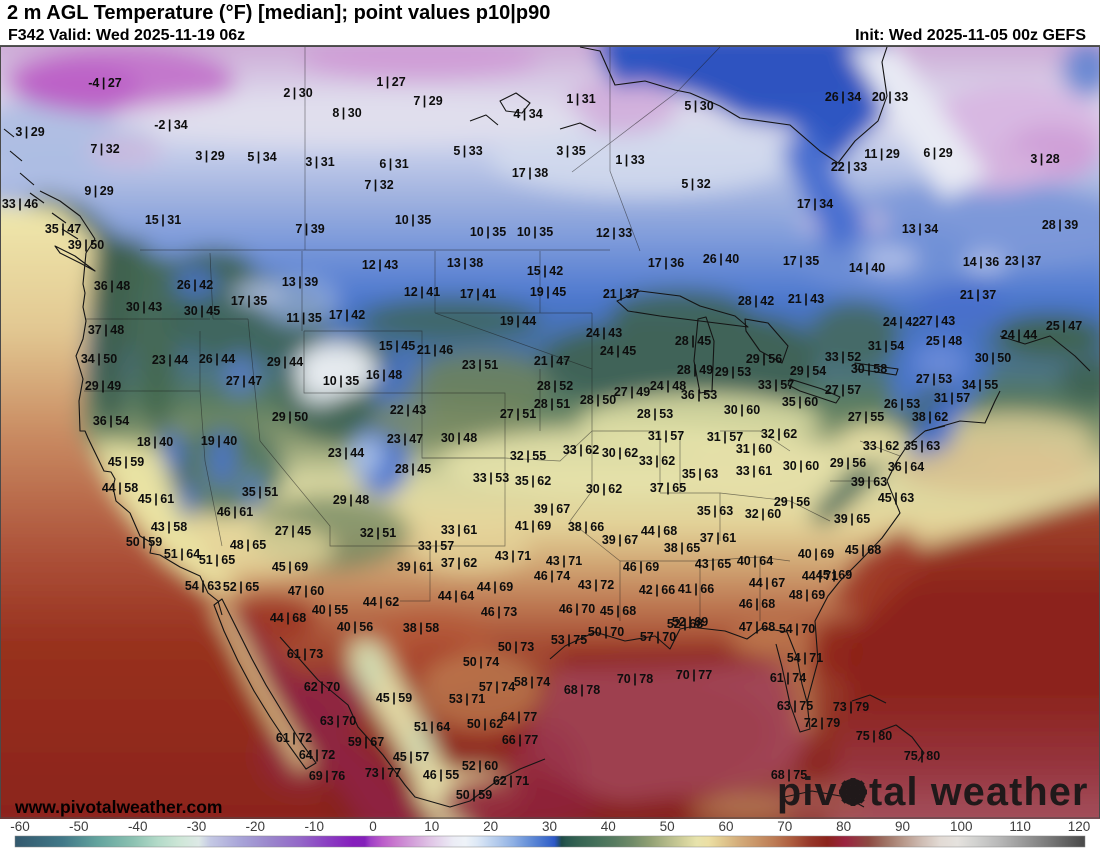  I want to click on svg-text: 23 | 47, so click(405, 439).